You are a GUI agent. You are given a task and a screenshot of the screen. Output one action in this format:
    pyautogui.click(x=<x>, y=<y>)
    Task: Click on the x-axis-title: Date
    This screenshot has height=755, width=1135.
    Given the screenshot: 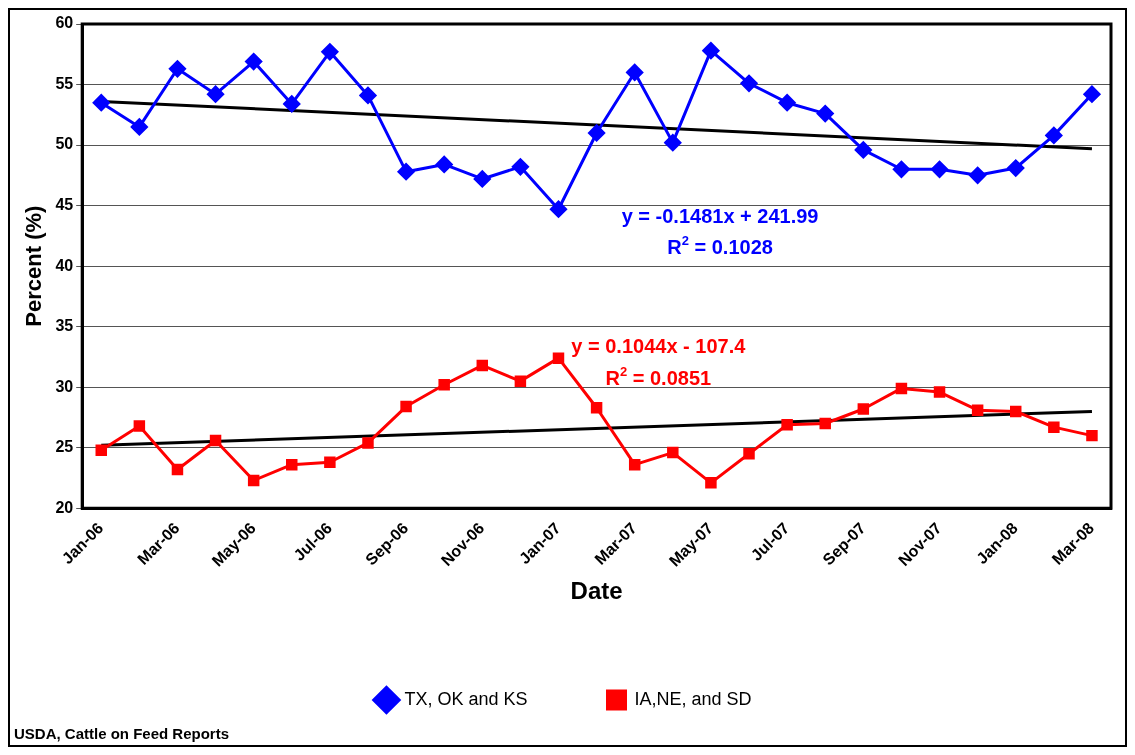 What is the action you would take?
    pyautogui.click(x=596, y=591)
    